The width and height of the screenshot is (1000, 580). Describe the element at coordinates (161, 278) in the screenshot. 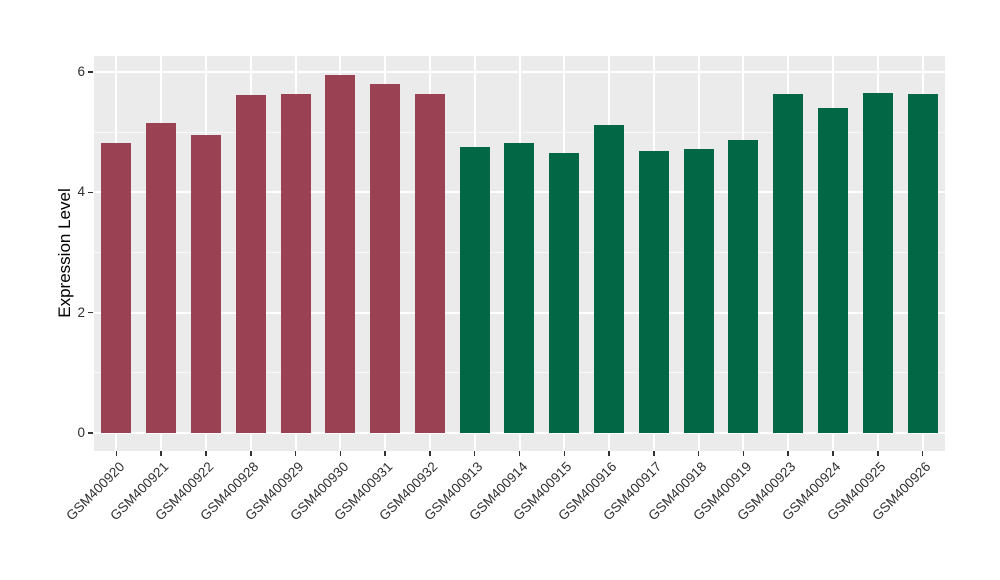

I see `bar-GSM400921` at that location.